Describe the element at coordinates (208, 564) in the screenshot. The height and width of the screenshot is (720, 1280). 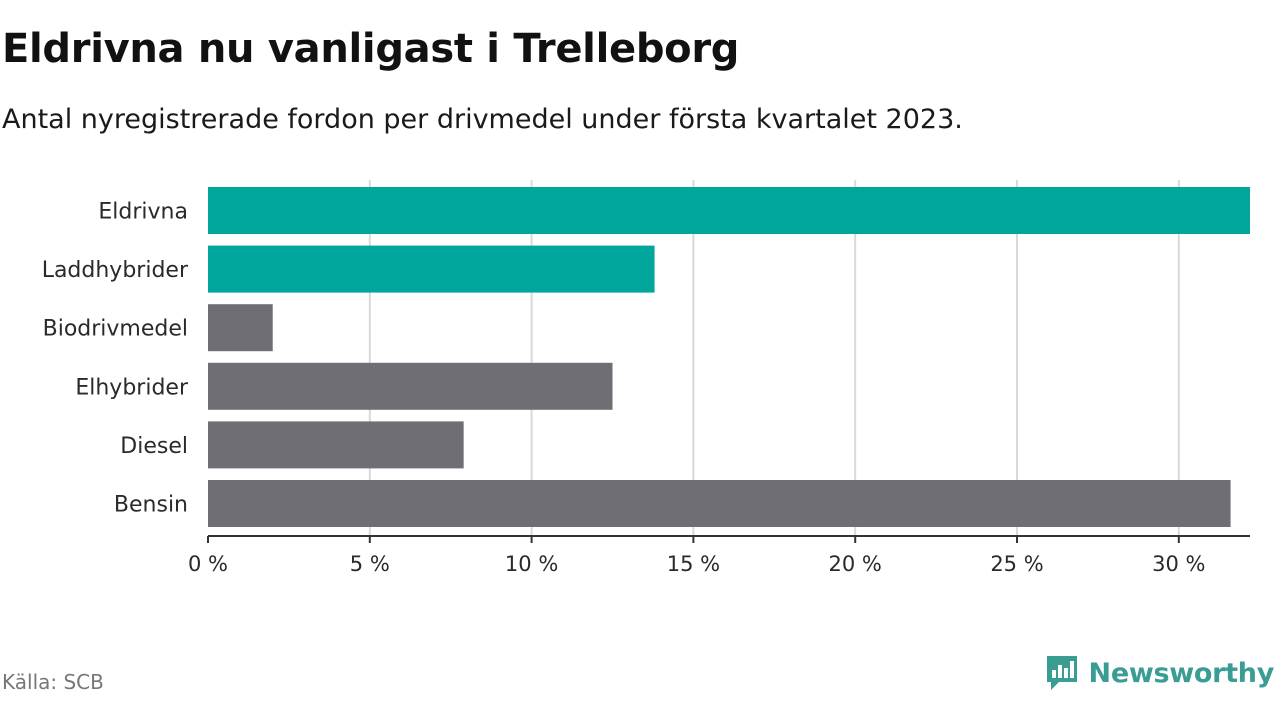
I see `x-tick-label: 0 %` at that location.